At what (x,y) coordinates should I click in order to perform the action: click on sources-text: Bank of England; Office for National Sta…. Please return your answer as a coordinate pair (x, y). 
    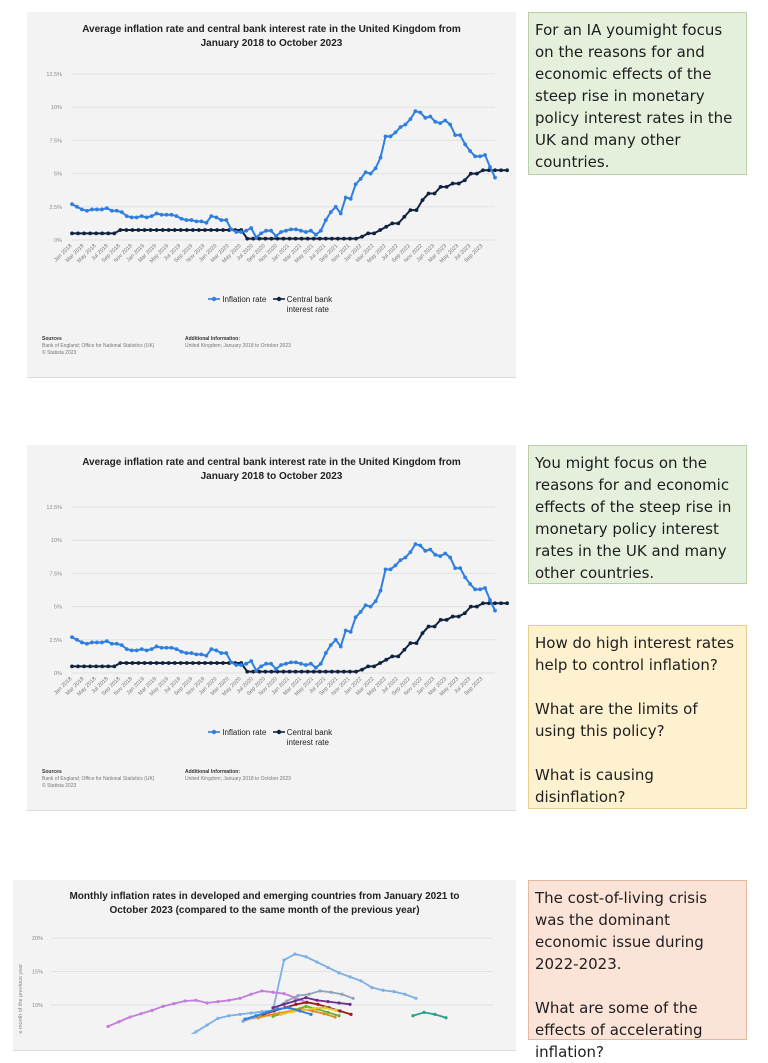
    Looking at the image, I should click on (98, 346).